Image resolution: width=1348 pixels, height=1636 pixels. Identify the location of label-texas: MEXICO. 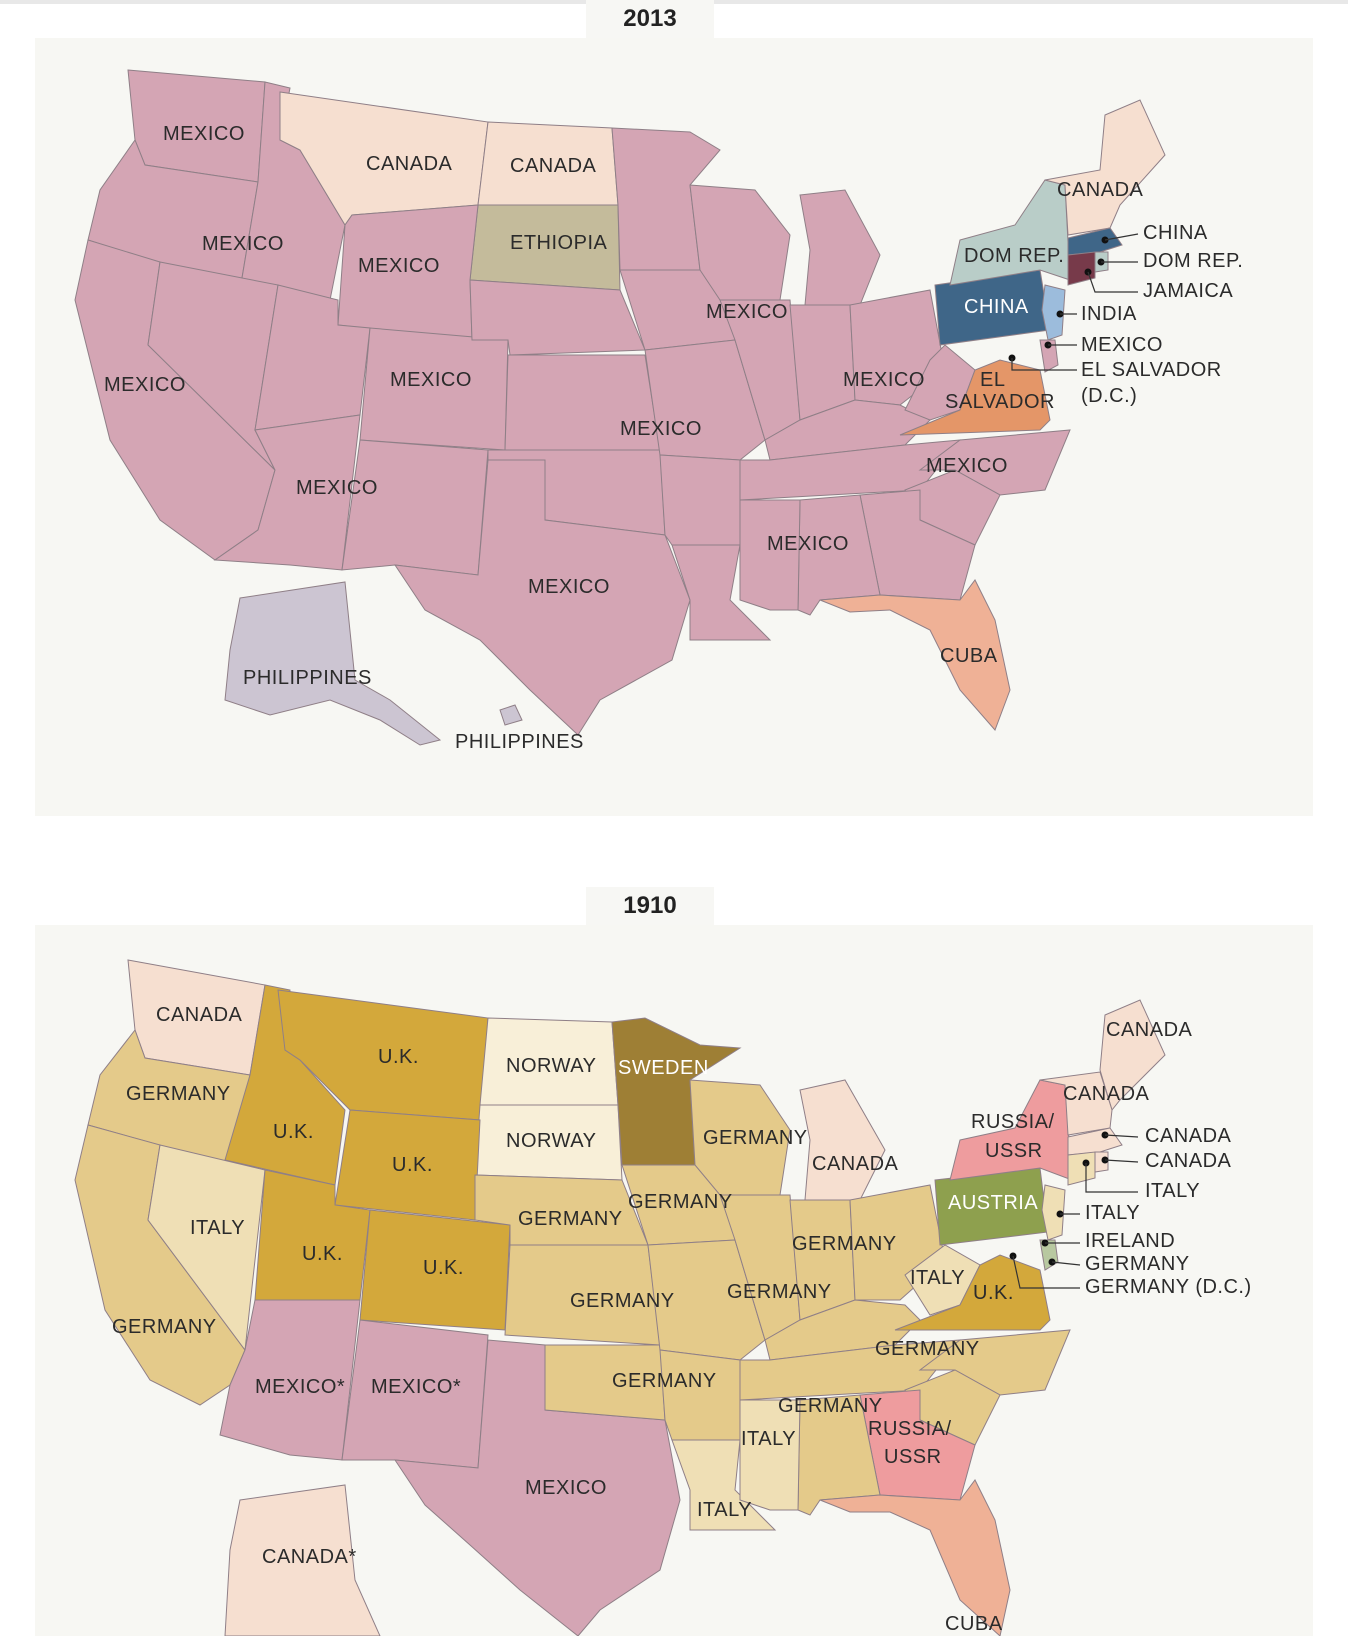
(566, 1488).